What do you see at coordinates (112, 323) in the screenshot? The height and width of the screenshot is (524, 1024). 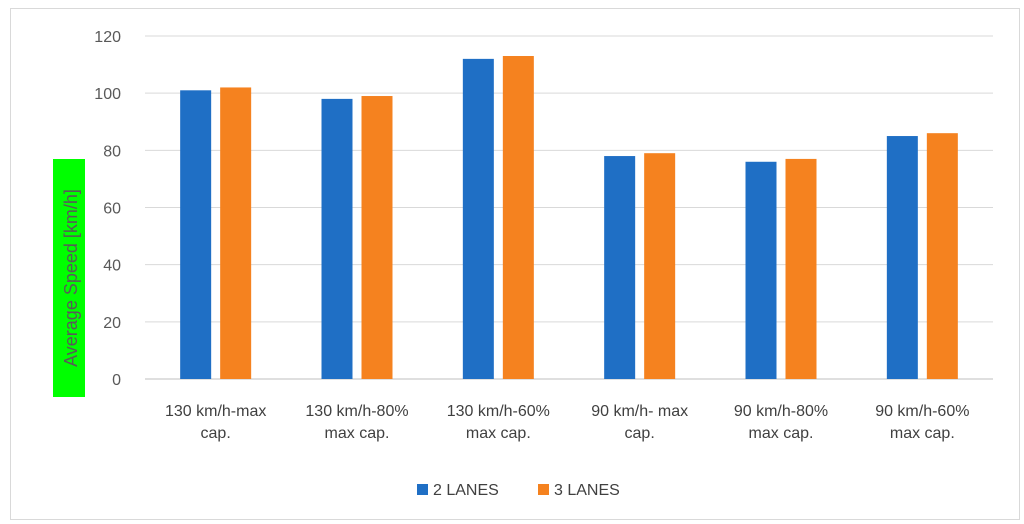 I see `y-tick-label: 20` at bounding box center [112, 323].